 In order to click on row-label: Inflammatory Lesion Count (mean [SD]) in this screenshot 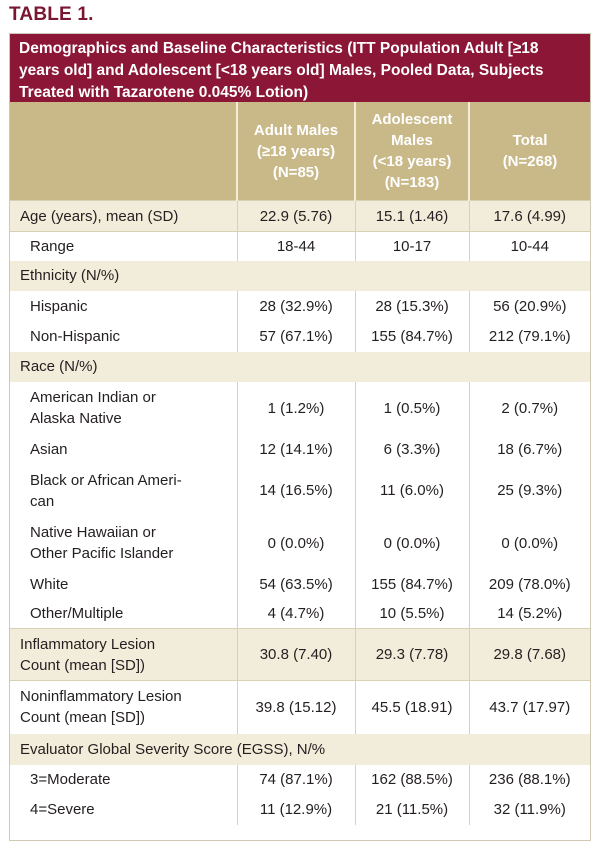, I will do `click(124, 654)`.